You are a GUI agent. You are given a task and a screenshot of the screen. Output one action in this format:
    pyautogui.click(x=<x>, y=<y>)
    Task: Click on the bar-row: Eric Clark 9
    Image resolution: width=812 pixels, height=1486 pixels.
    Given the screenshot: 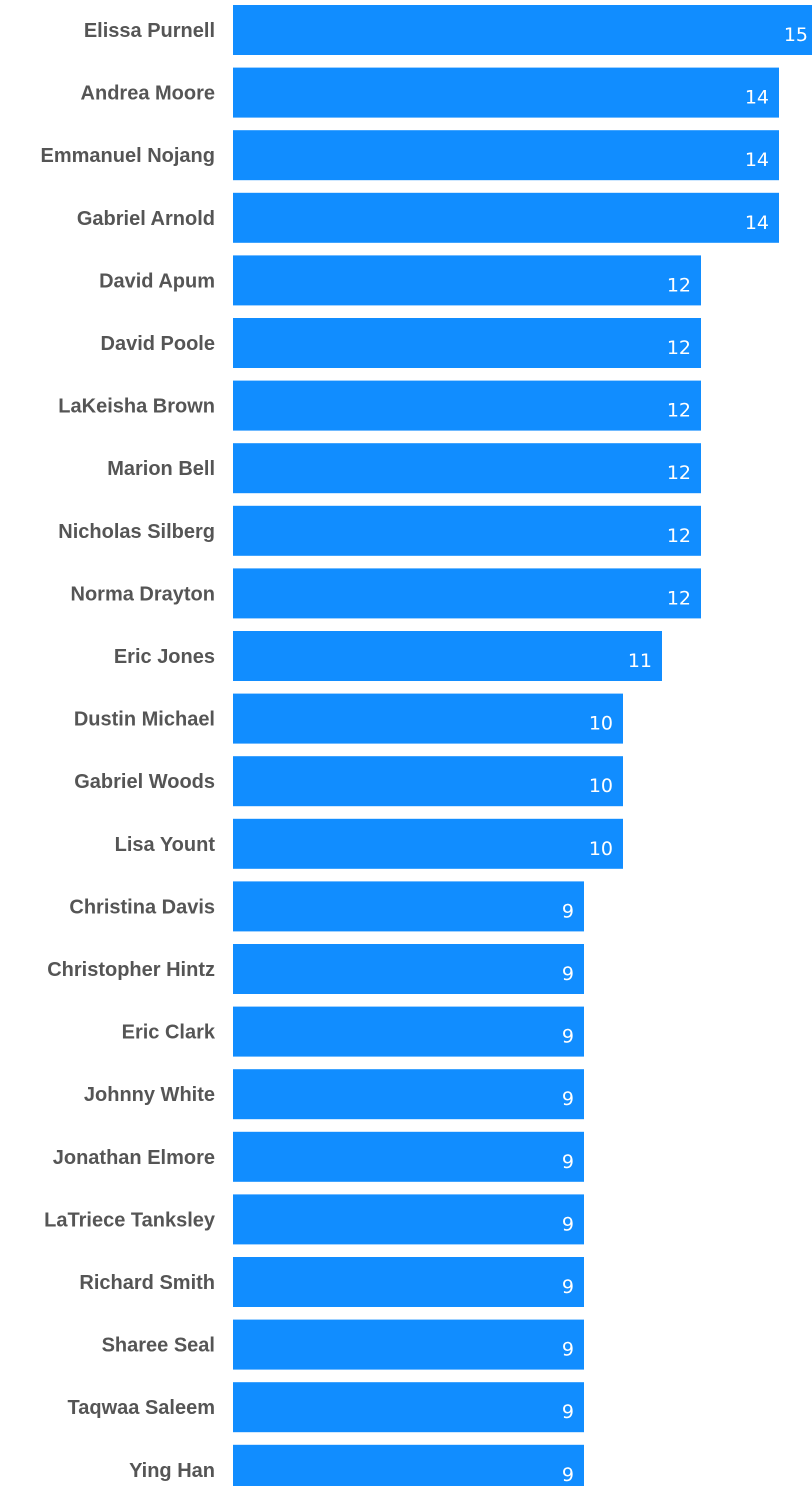 What is the action you would take?
    pyautogui.click(x=353, y=1031)
    